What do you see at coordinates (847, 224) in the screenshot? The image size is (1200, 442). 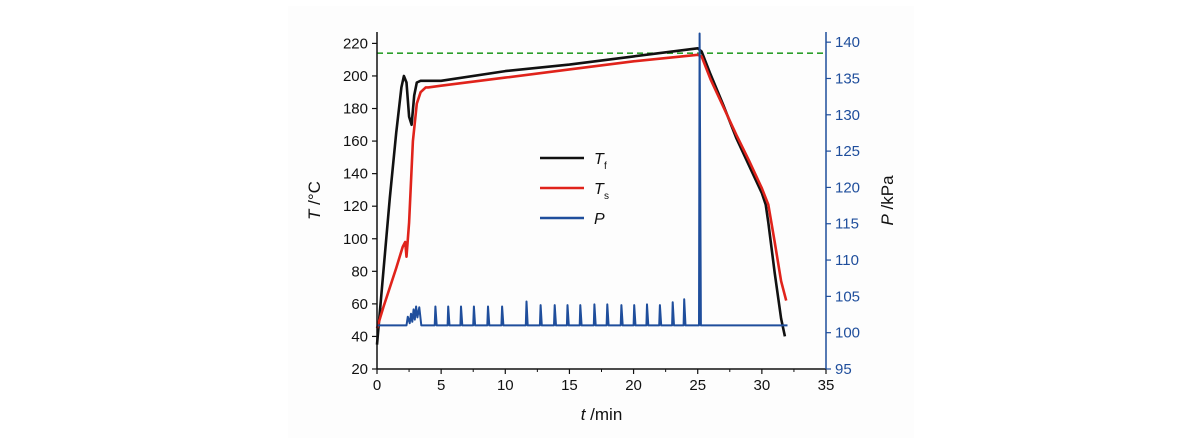 I see `y-right-tick-label: 115` at bounding box center [847, 224].